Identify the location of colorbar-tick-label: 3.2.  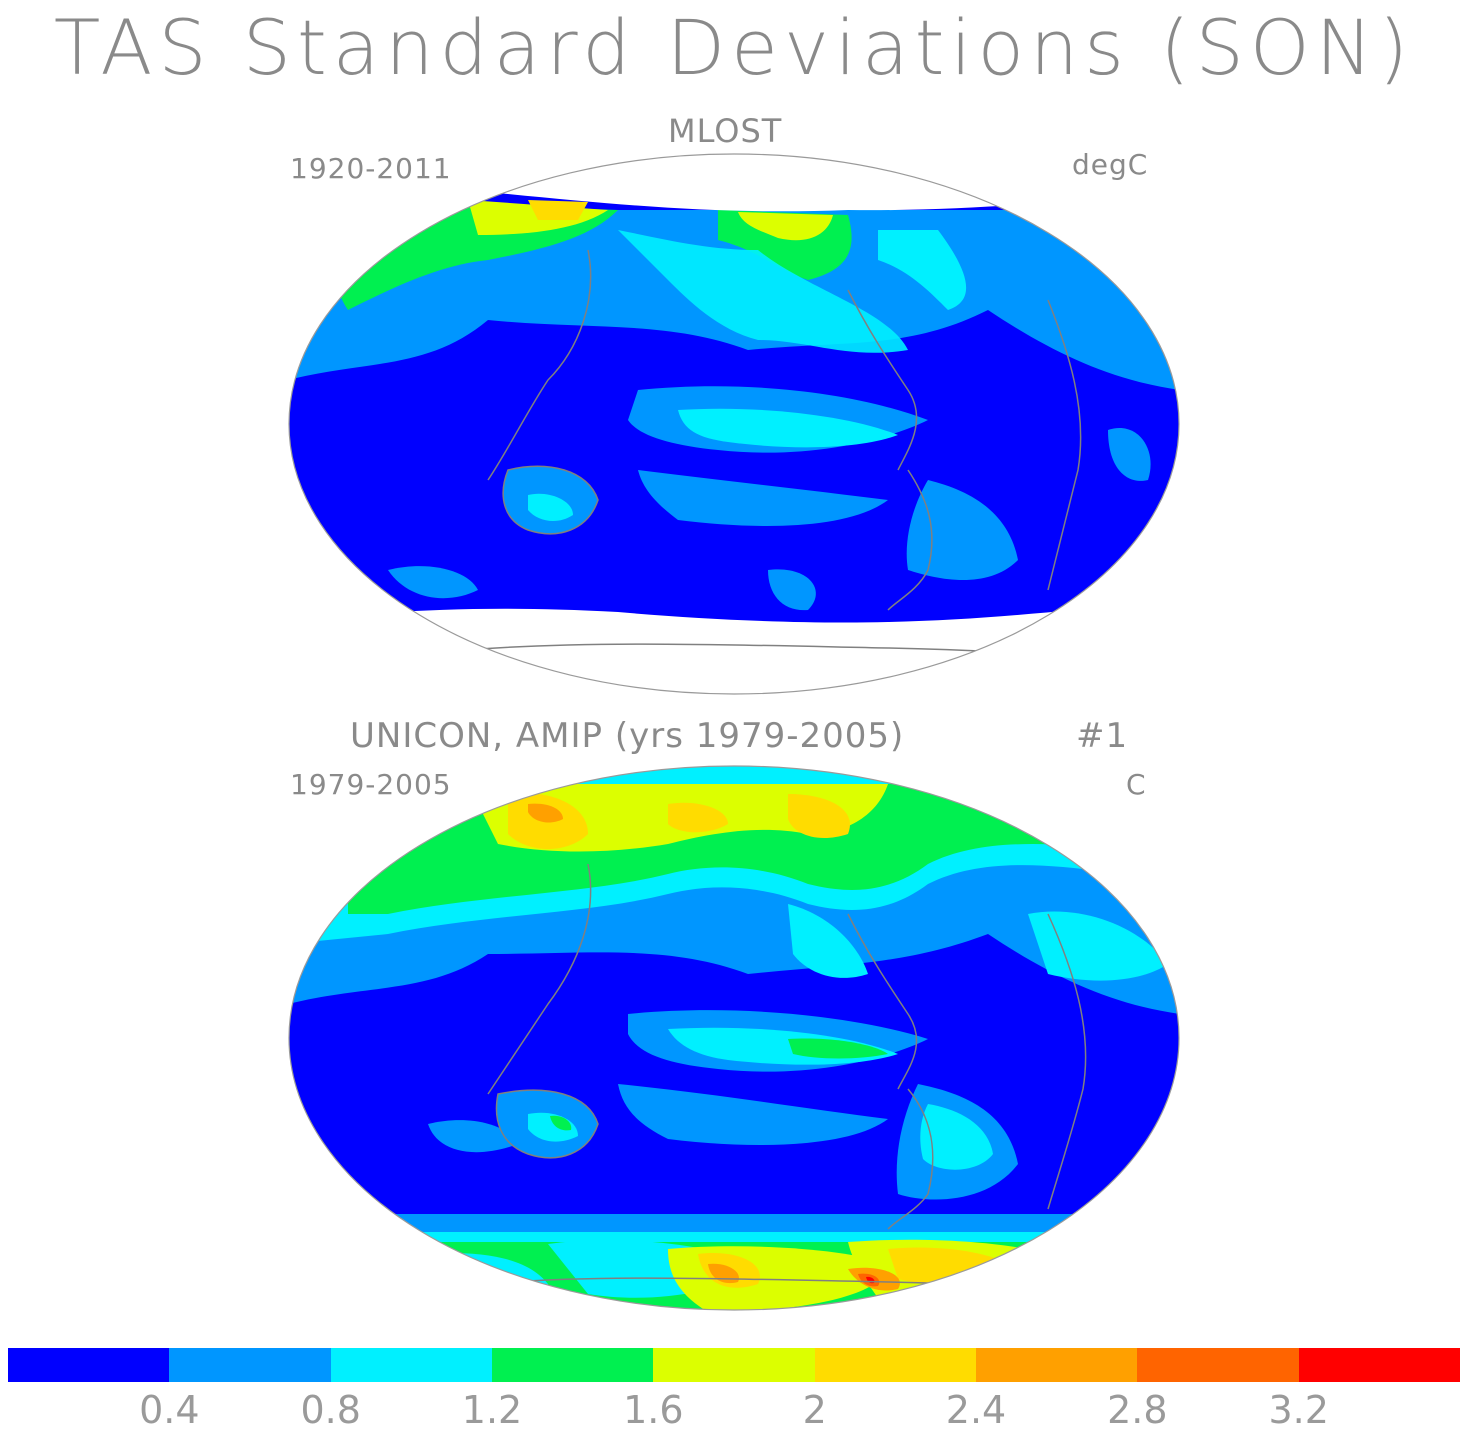
(1298, 1410).